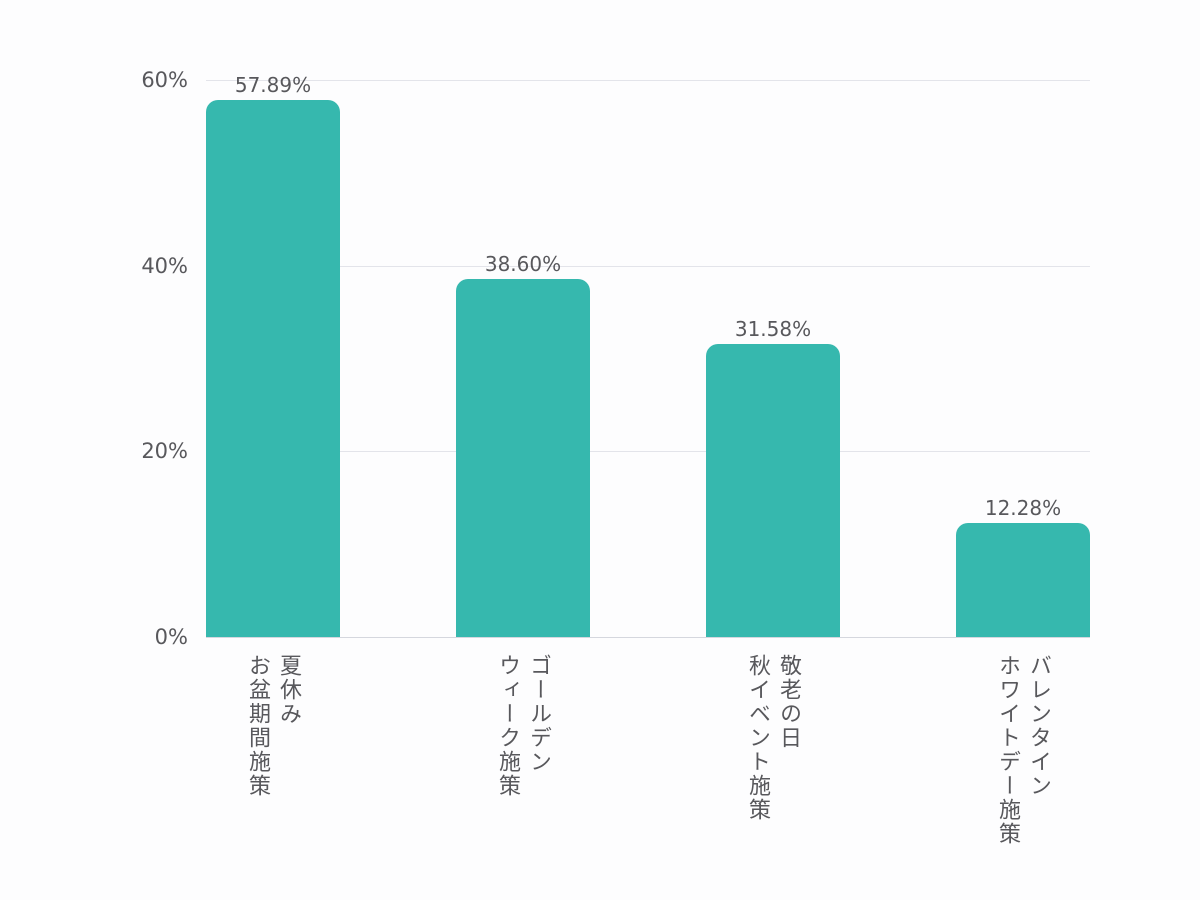 The height and width of the screenshot is (900, 1200). I want to click on category-text: バレンタイン ホワイトデー施策, so click(1023, 750).